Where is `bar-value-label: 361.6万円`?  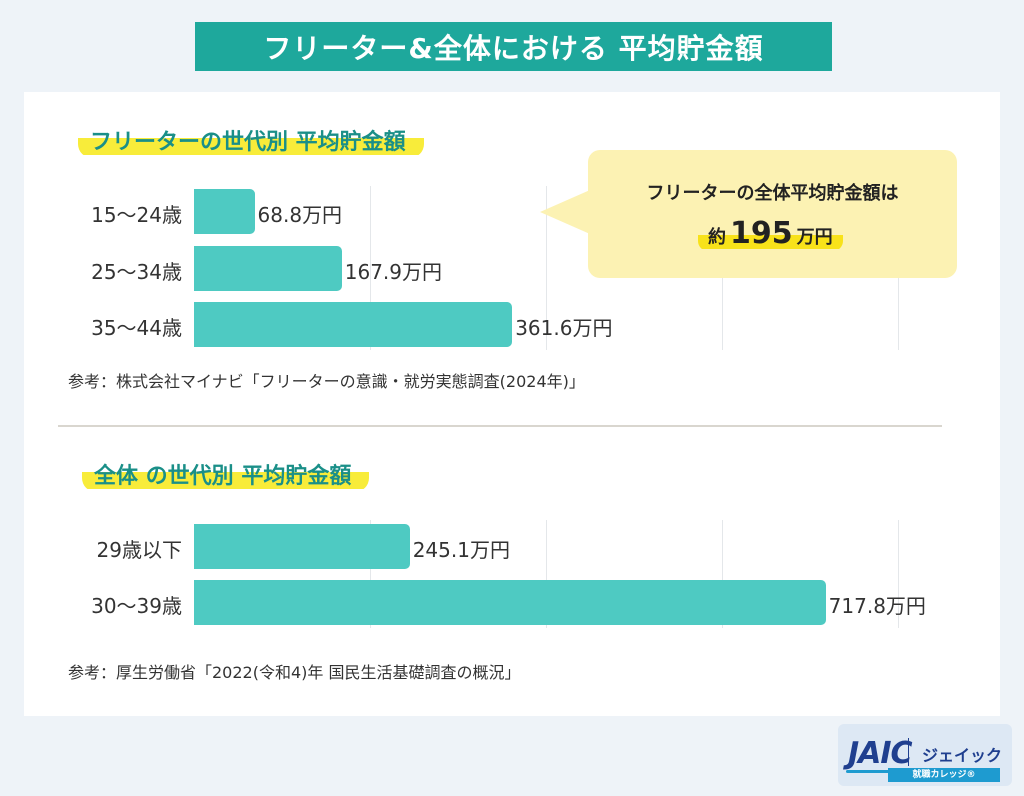 bar-value-label: 361.6万円 is located at coordinates (564, 328).